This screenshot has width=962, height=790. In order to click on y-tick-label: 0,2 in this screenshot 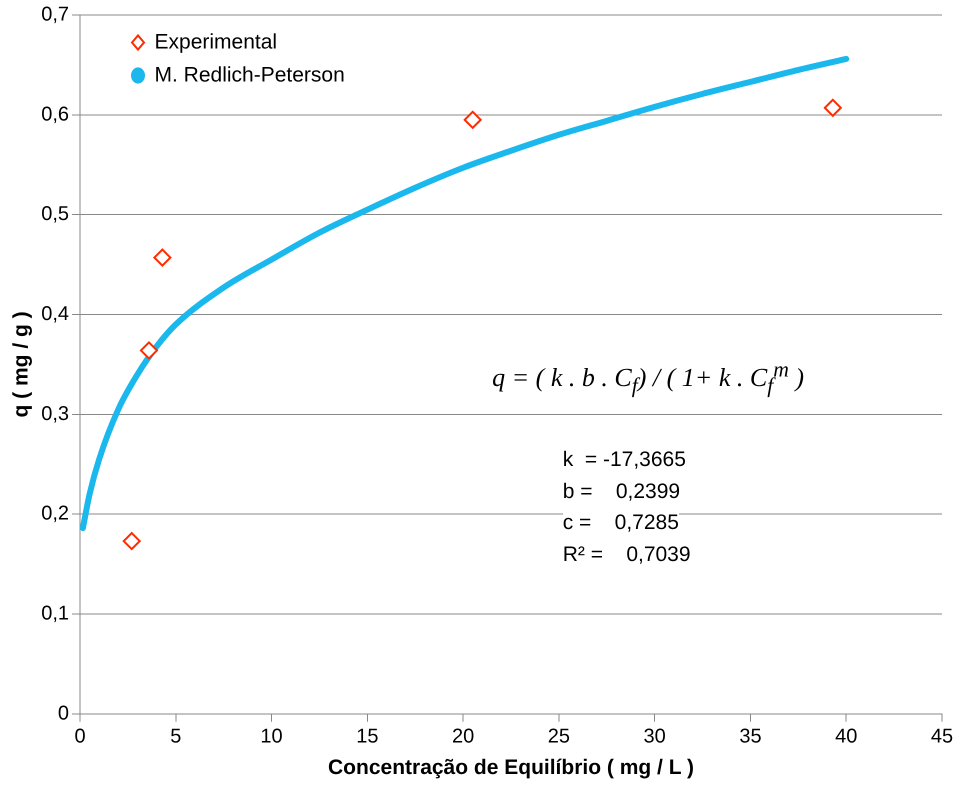, I will do `click(55, 513)`.